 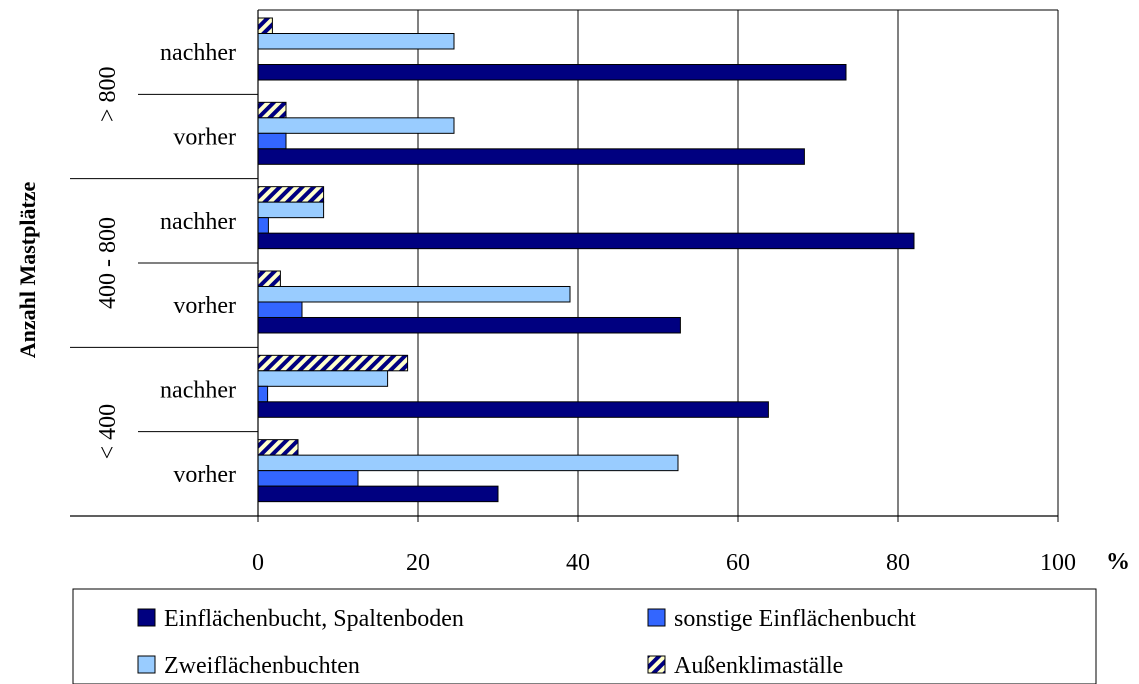 I want to click on x-tick-label: 100, so click(x=1058, y=563).